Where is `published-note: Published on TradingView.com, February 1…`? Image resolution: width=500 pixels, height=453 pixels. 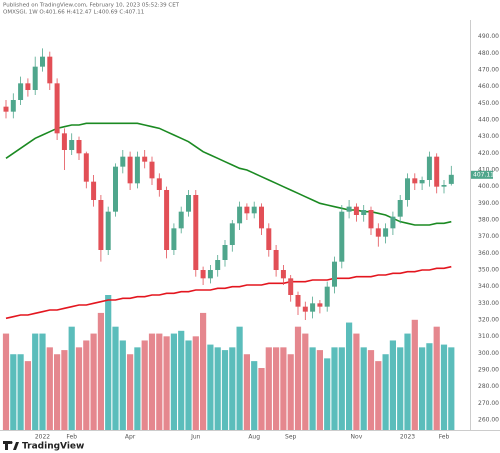 published-note: Published on TradingView.com, February 1… is located at coordinates (91, 6).